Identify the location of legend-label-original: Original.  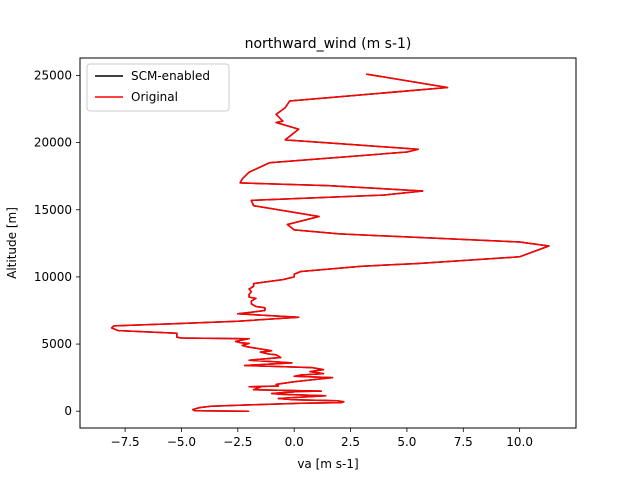
(154, 97).